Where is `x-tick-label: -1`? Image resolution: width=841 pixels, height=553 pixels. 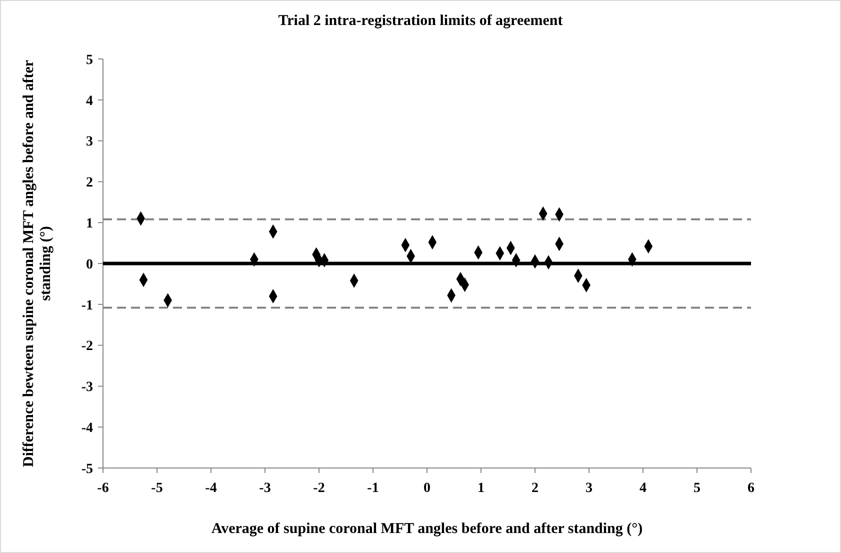 x-tick-label: -1 is located at coordinates (373, 488).